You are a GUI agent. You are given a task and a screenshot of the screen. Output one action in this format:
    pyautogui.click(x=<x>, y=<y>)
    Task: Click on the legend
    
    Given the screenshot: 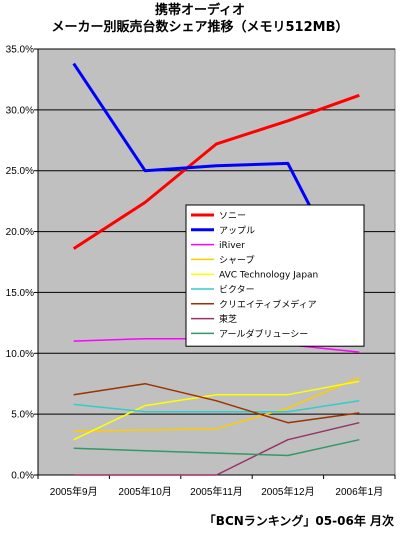 What is the action you would take?
    pyautogui.click(x=275, y=275)
    